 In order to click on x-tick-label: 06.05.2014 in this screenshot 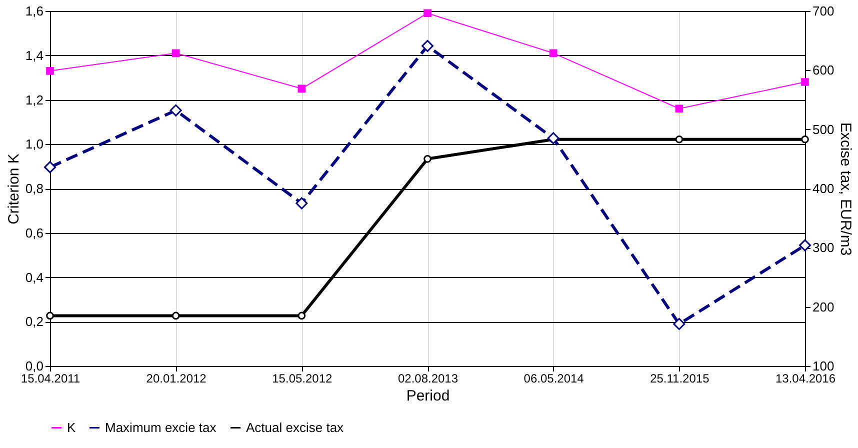, I will do `click(554, 379)`.